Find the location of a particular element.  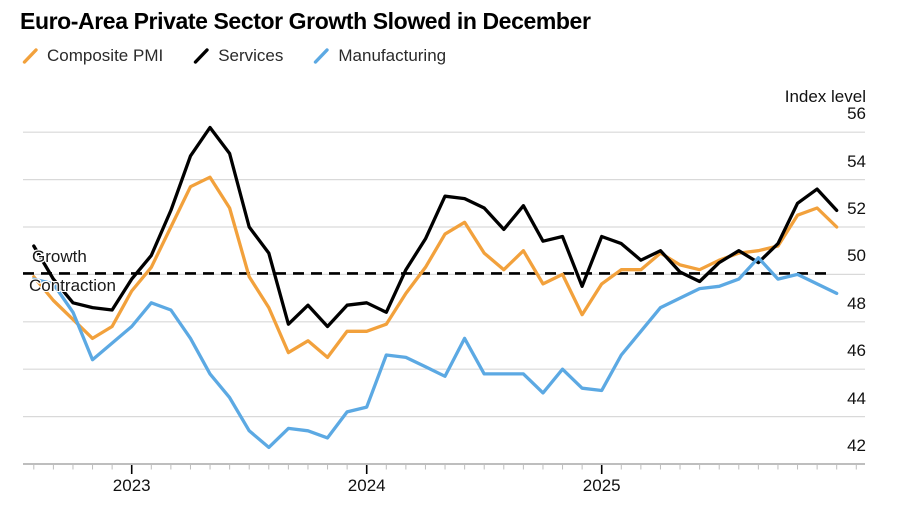

y-axis-tick-label: 54 is located at coordinates (856, 161).